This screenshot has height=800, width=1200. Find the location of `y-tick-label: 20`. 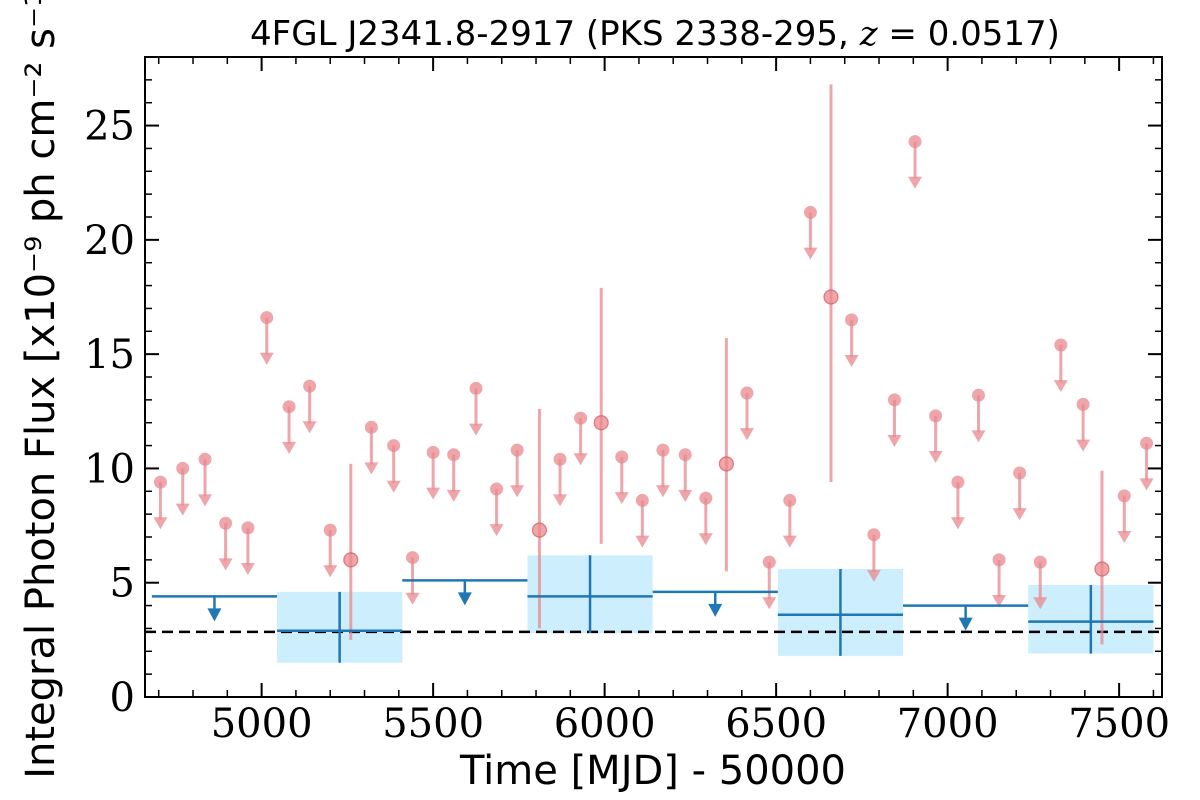

y-tick-label: 20 is located at coordinates (109, 241).